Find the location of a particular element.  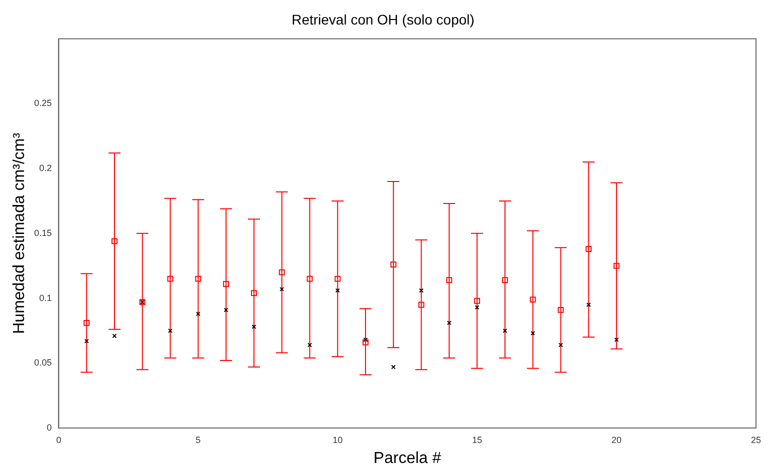

x-tick-label: 0 is located at coordinates (59, 439).